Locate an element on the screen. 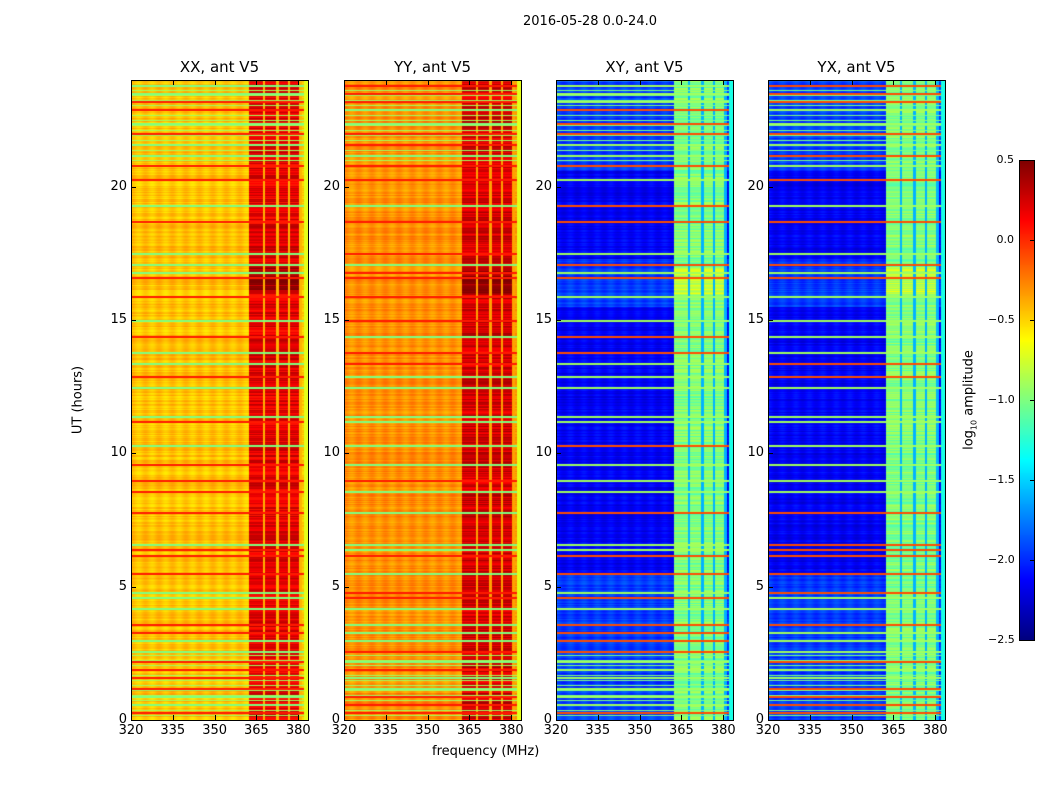 The image size is (1050, 800). colorbar-label-main: log is located at coordinates (969, 440).